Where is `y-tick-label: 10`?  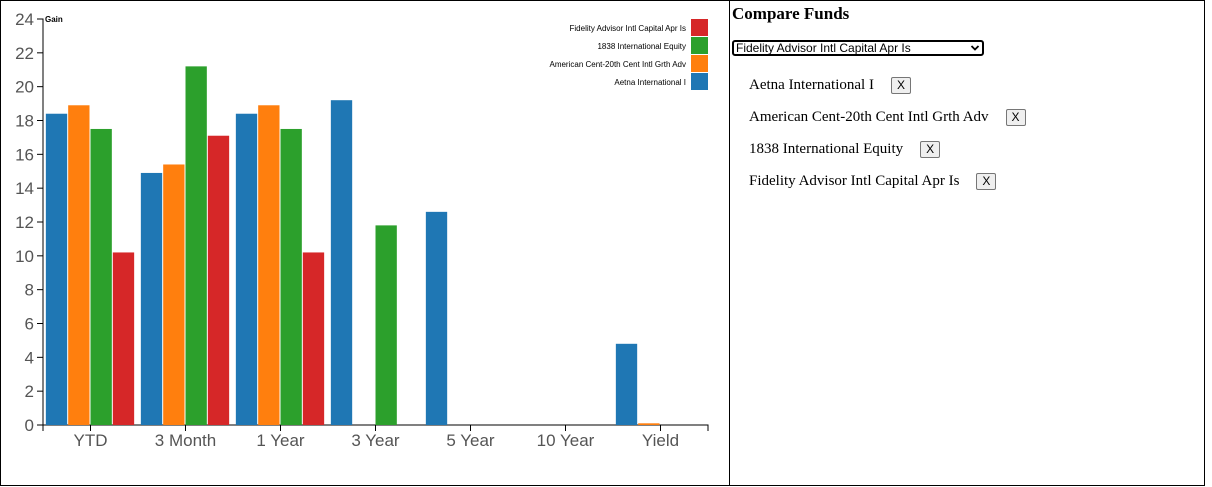
y-tick-label: 10 is located at coordinates (24, 256).